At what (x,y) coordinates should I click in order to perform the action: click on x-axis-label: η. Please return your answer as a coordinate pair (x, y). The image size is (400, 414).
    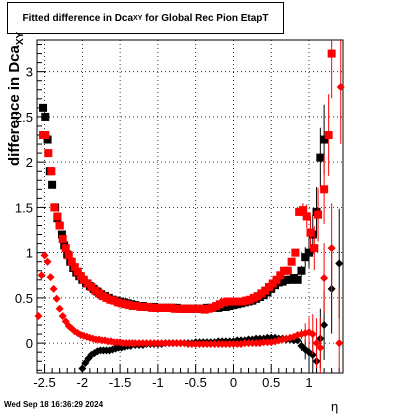
    Looking at the image, I should click on (335, 406).